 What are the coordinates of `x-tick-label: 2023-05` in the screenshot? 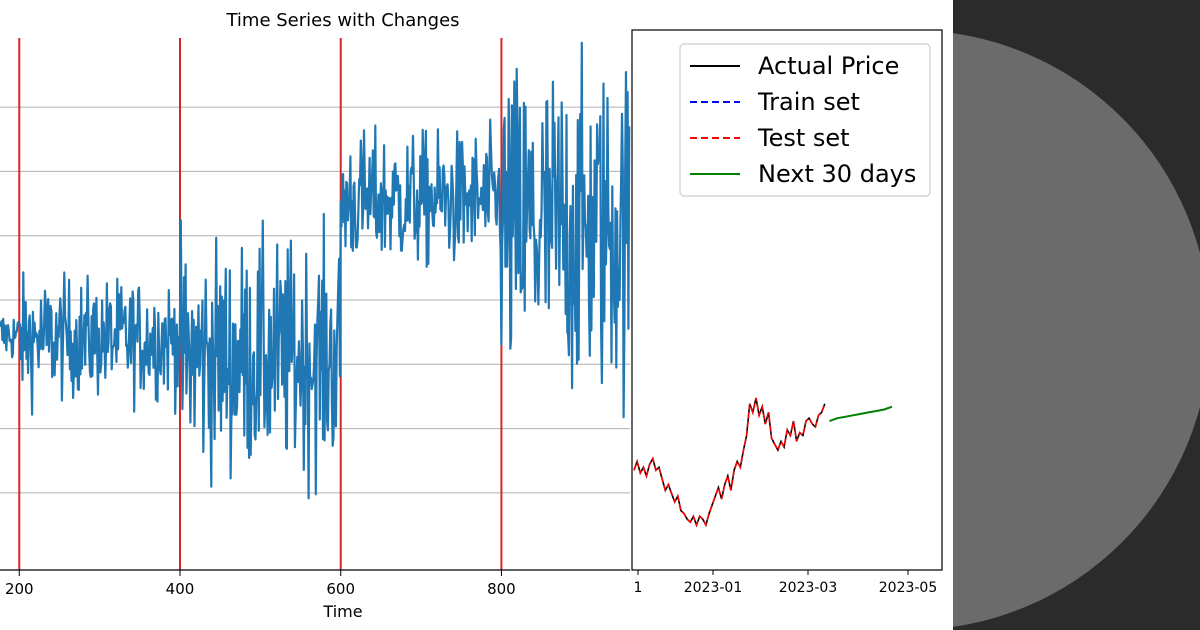 It's located at (908, 588).